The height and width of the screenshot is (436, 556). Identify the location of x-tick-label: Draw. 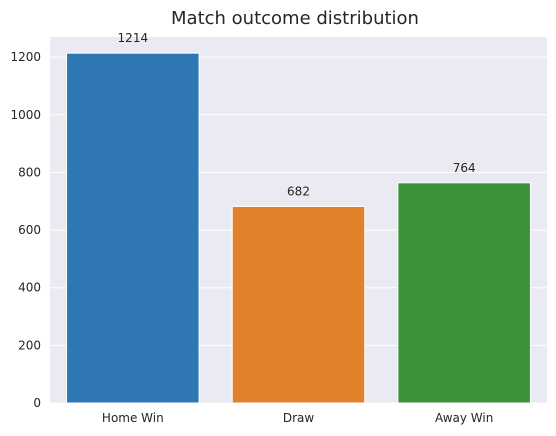
(299, 418).